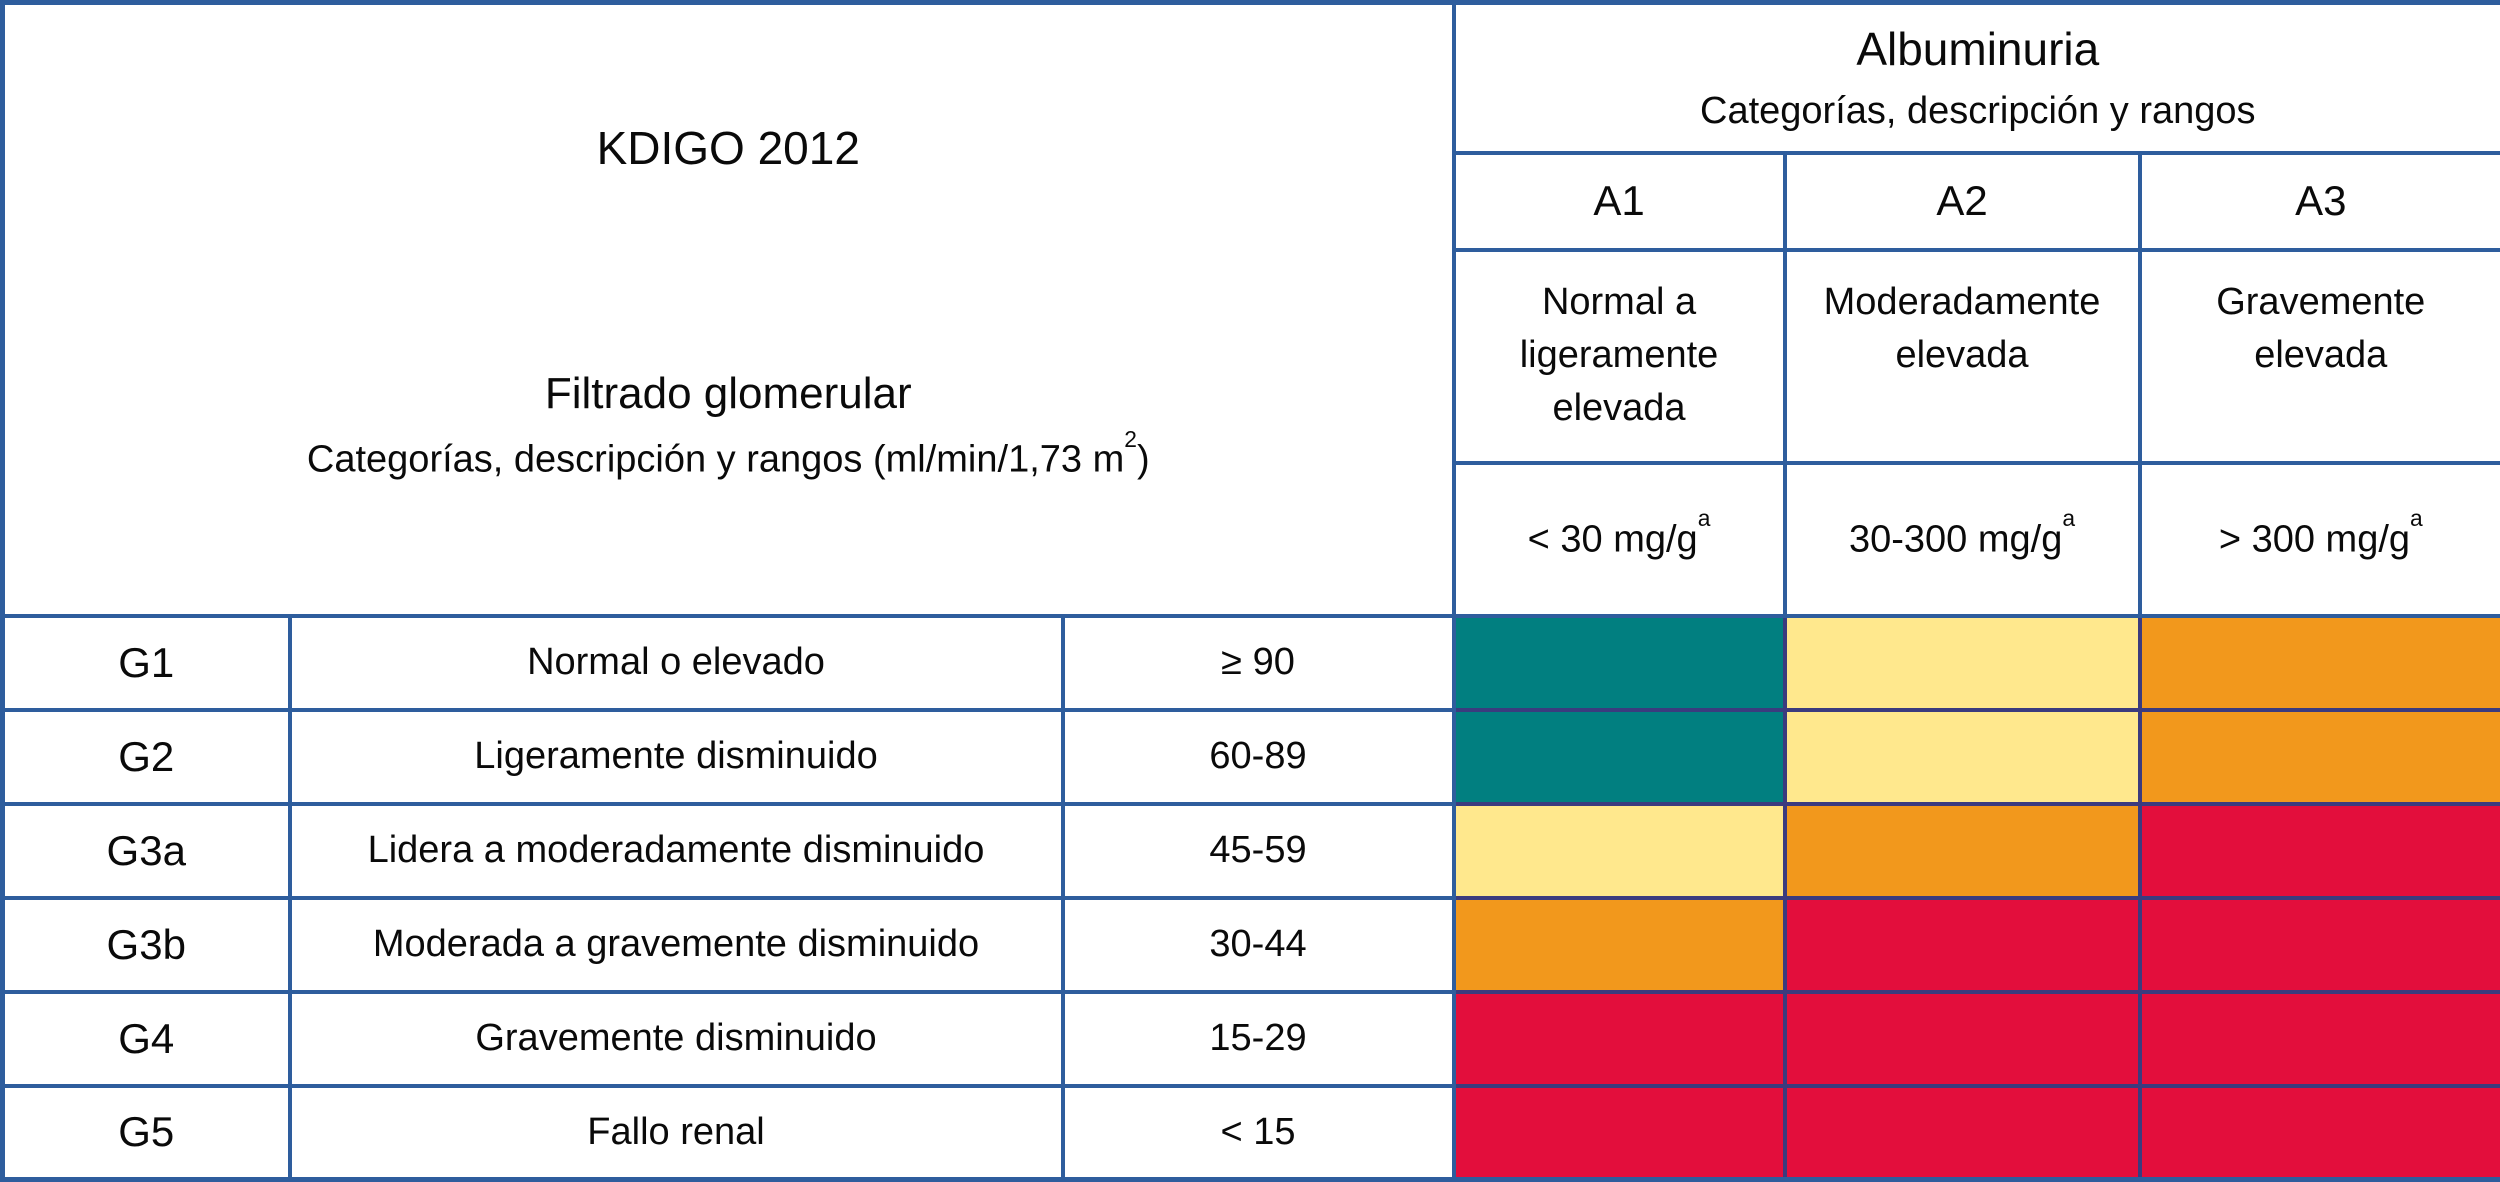 The width and height of the screenshot is (2500, 1182). What do you see at coordinates (2318, 944) in the screenshot?
I see `risk-cell-g3b-a3` at bounding box center [2318, 944].